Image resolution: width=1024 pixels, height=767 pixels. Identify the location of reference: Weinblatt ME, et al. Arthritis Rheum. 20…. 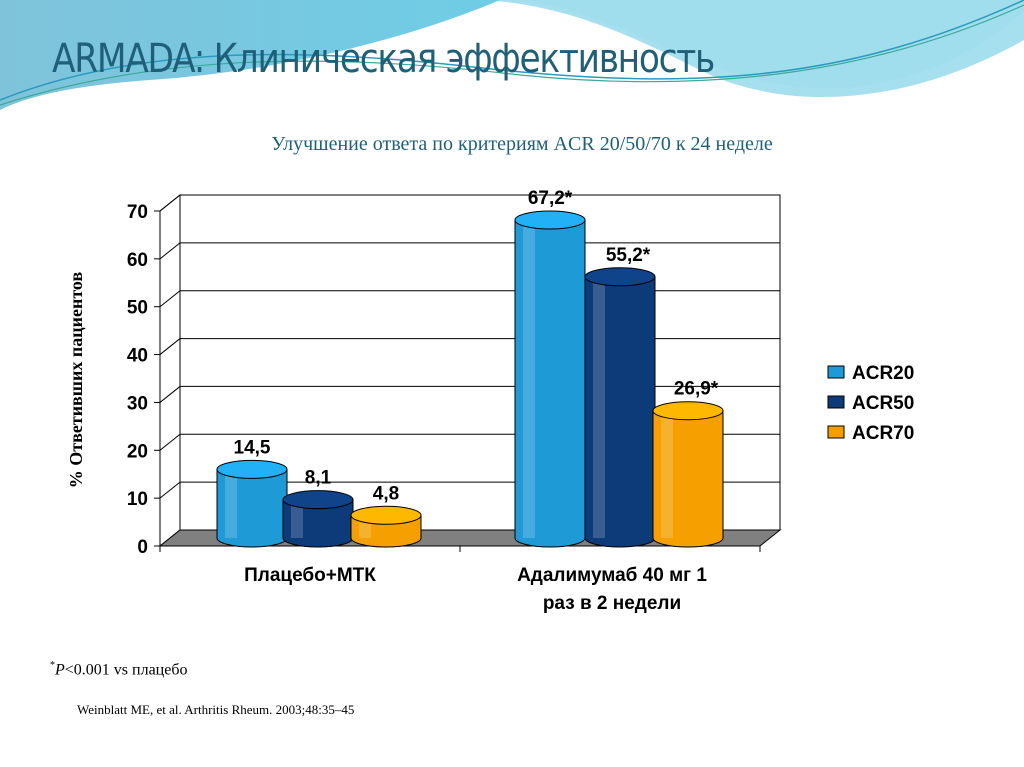
(216, 709).